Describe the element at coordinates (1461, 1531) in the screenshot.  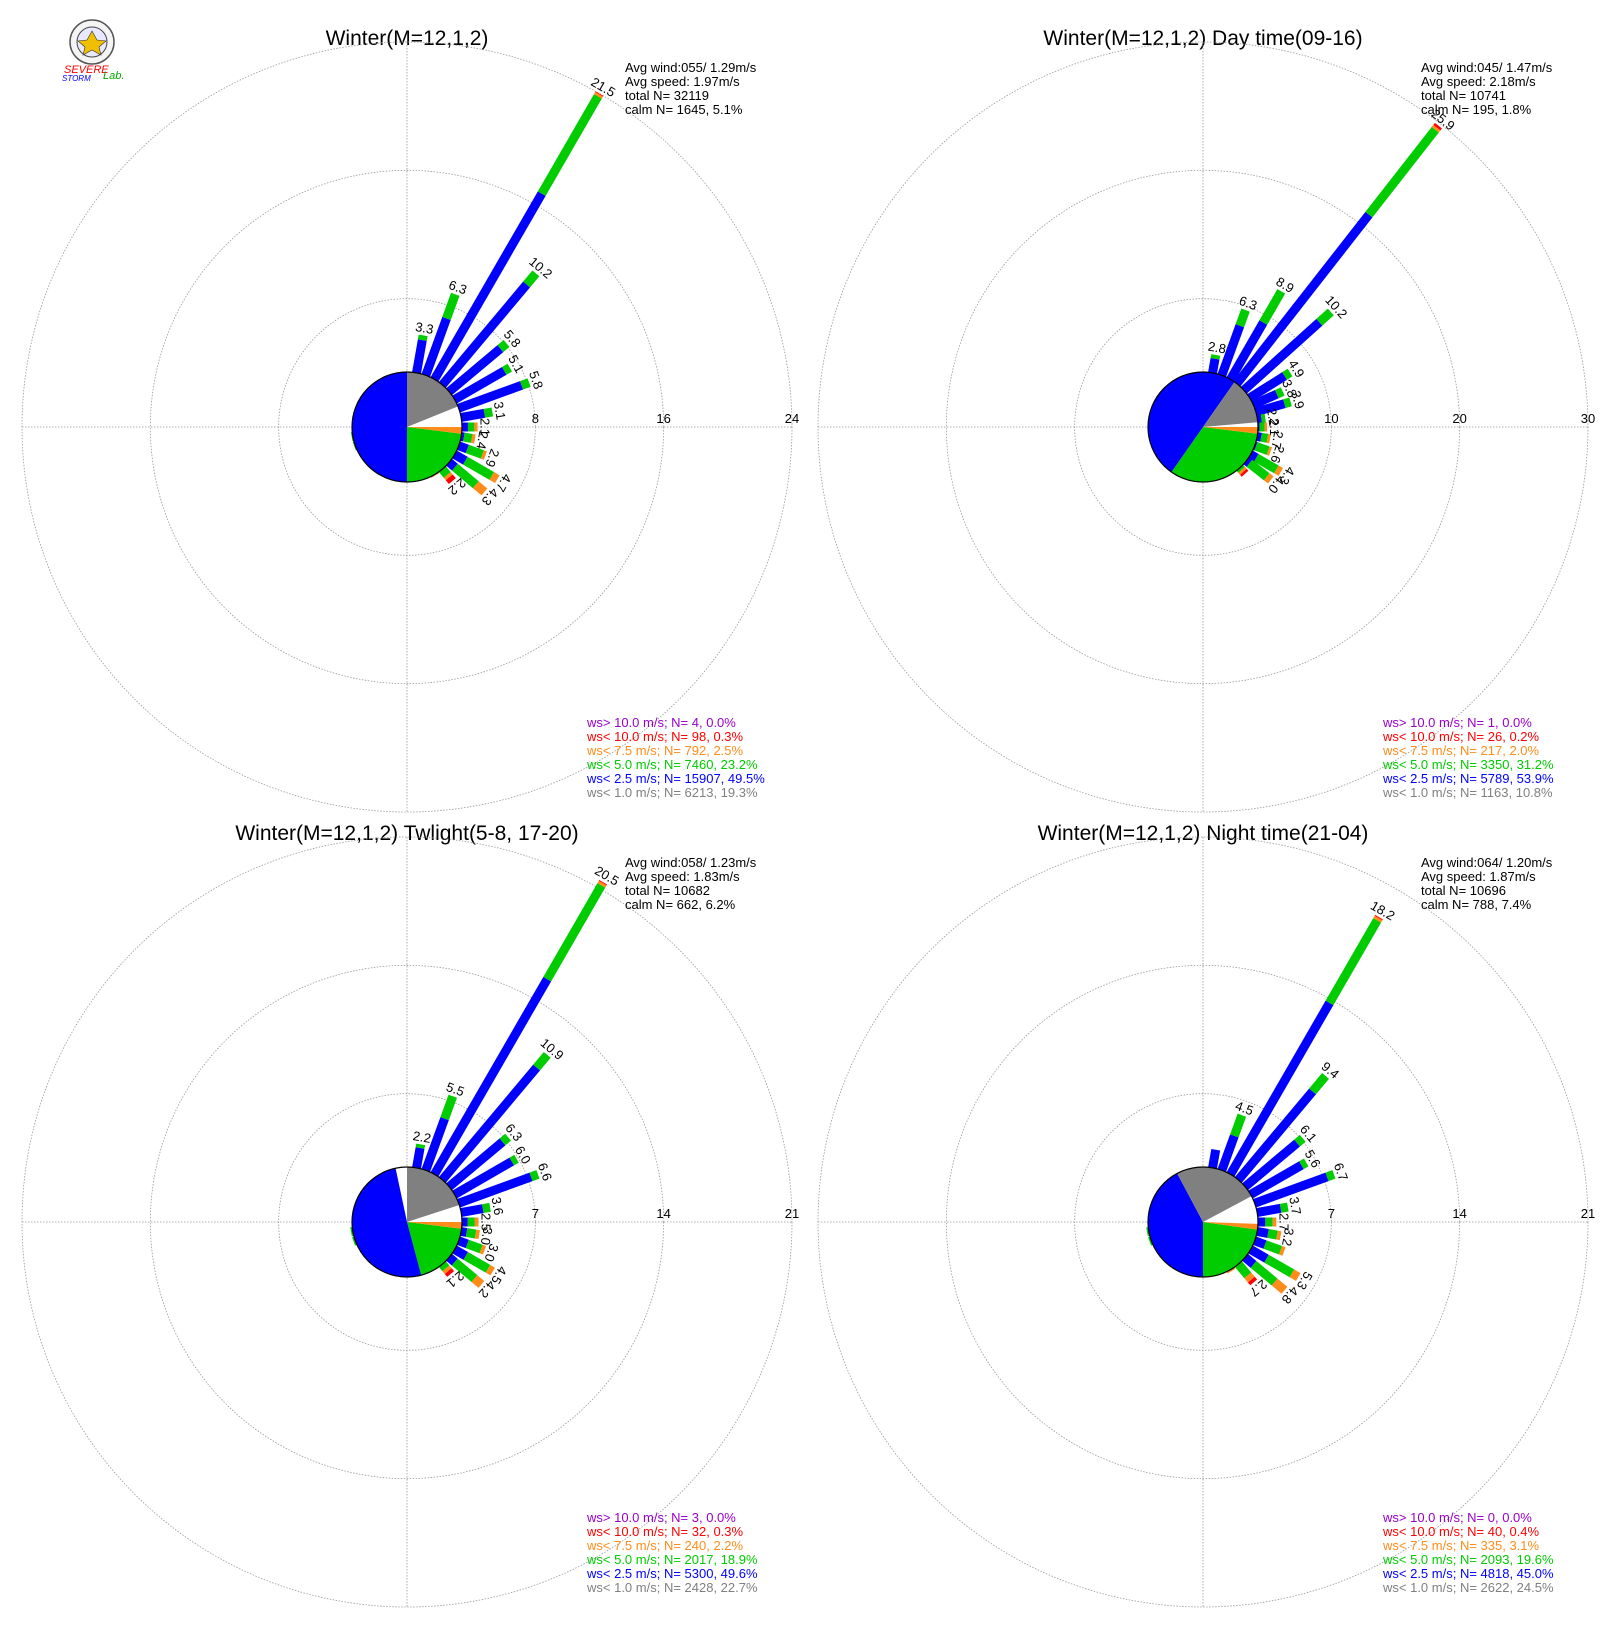
I see `legend-entry: ws< 10.0 m/s; N= 40, 0.4%` at that location.